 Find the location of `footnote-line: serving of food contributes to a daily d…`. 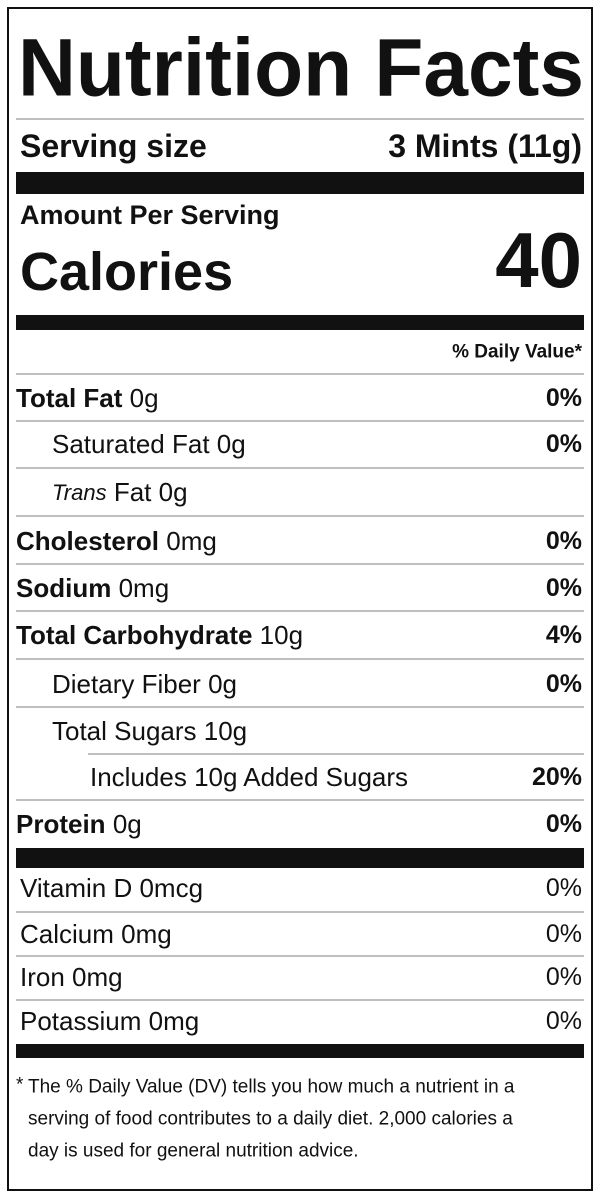

footnote-line: serving of food contributes to a daily d… is located at coordinates (270, 1119).